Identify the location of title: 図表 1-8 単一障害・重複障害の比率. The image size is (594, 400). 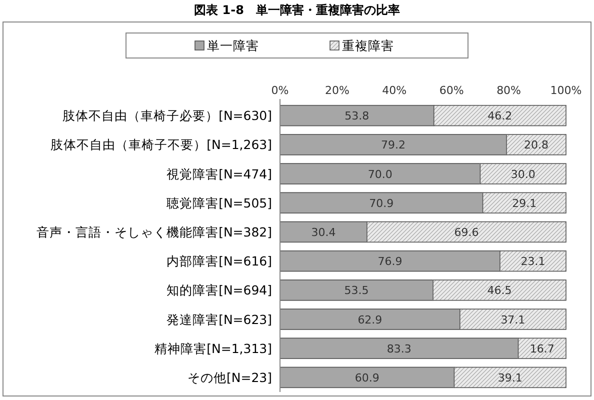
(297, 10).